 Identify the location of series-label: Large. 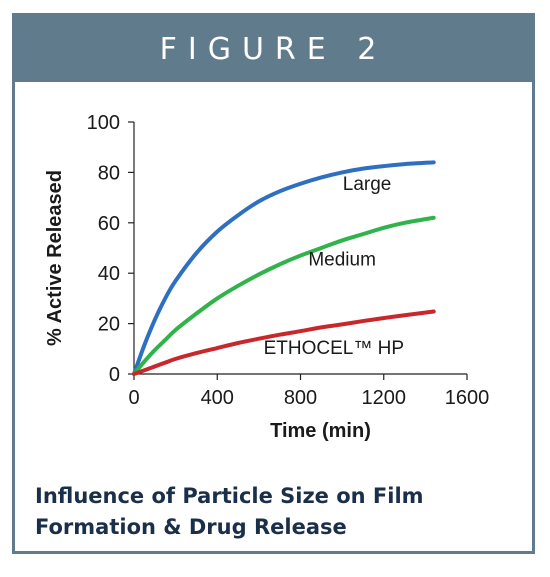
(367, 184).